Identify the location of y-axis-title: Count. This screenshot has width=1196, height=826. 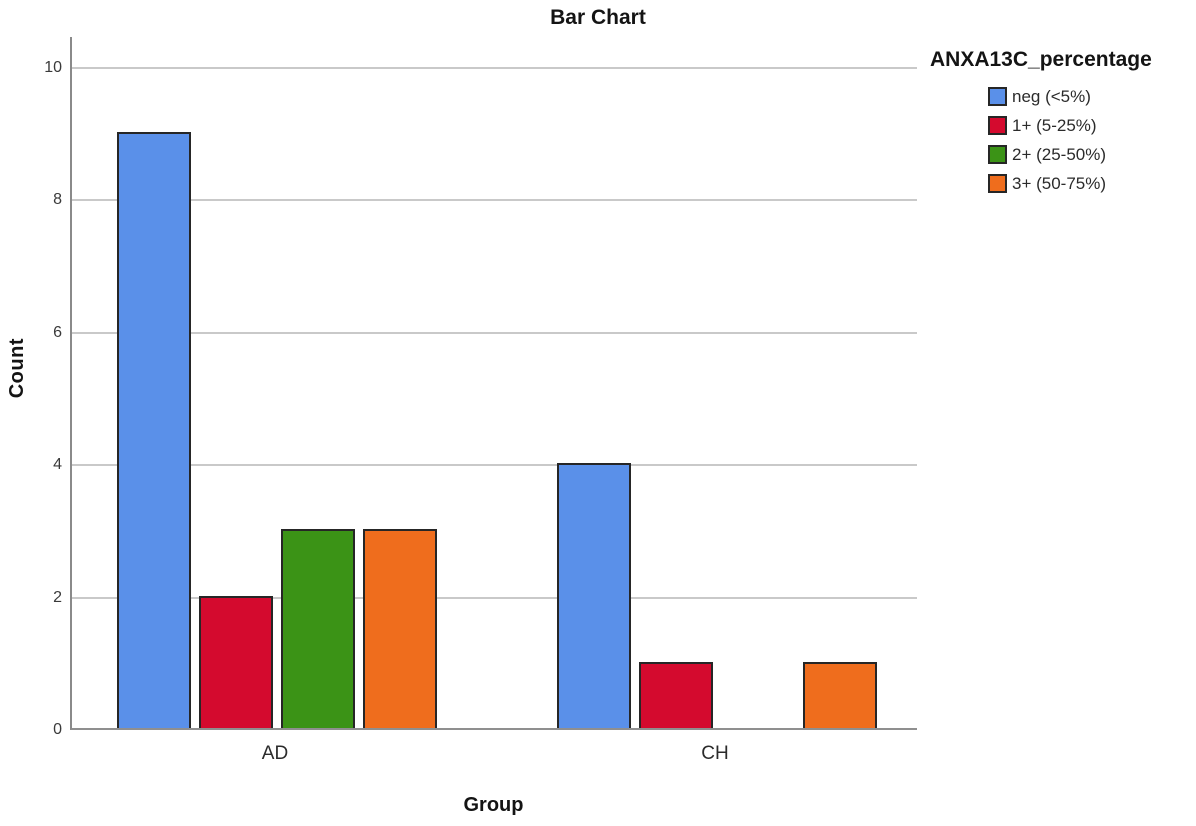
(17, 368).